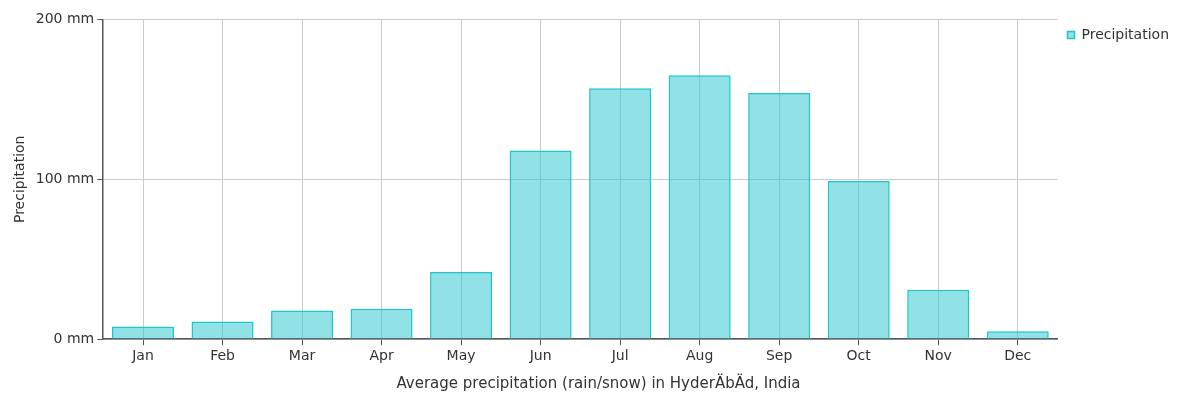 Image resolution: width=1197 pixels, height=415 pixels. What do you see at coordinates (461, 355) in the screenshot?
I see `x-tick-label: May` at bounding box center [461, 355].